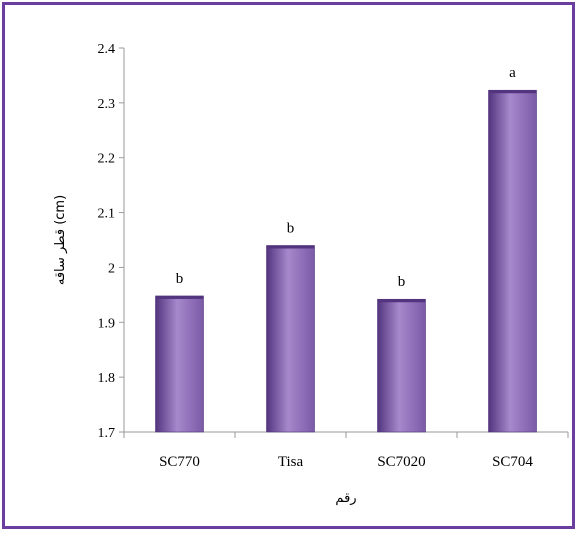 Image resolution: width=581 pixels, height=535 pixels. What do you see at coordinates (345, 498) in the screenshot?
I see `x-axis-title: رقم` at bounding box center [345, 498].